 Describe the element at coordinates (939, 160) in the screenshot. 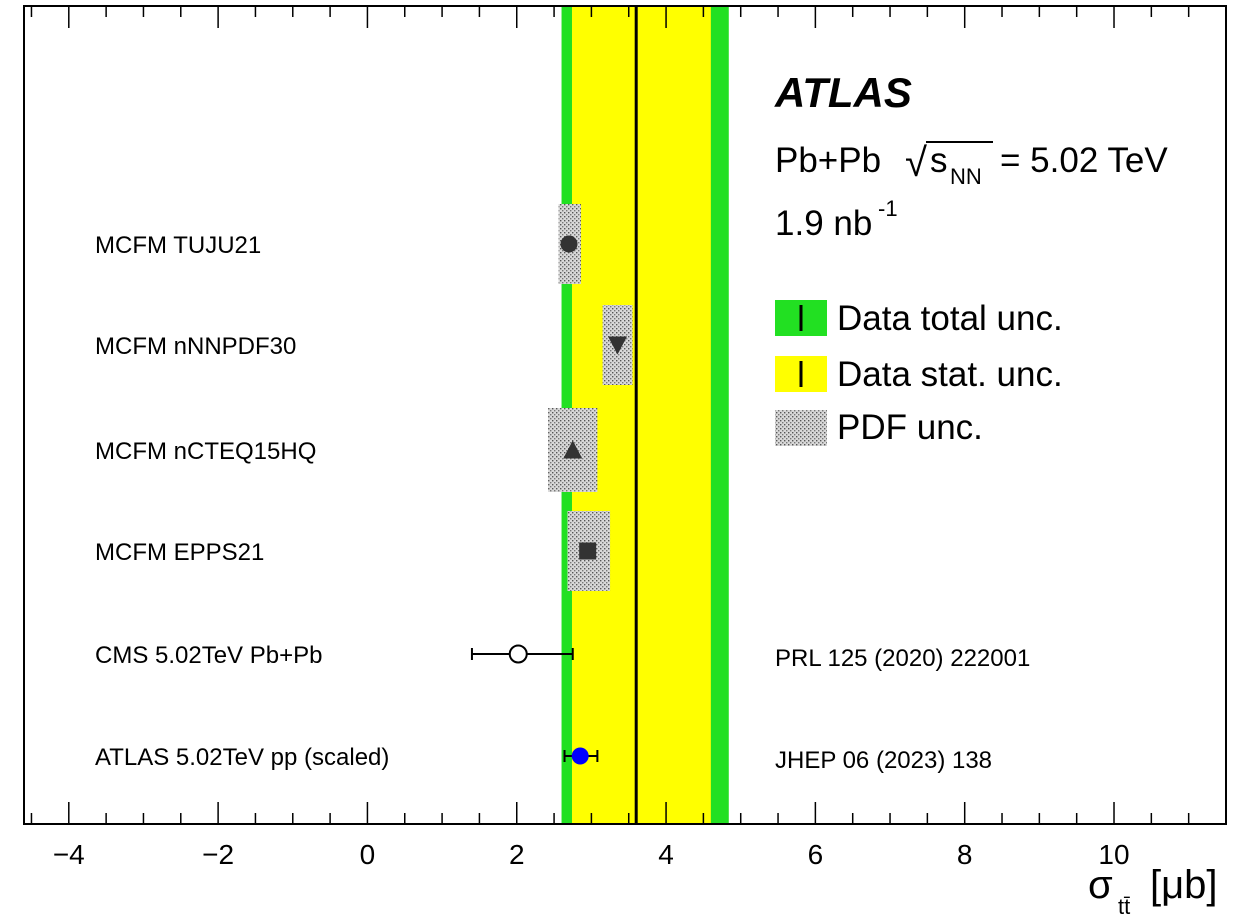

I see `s-symbol: s` at that location.